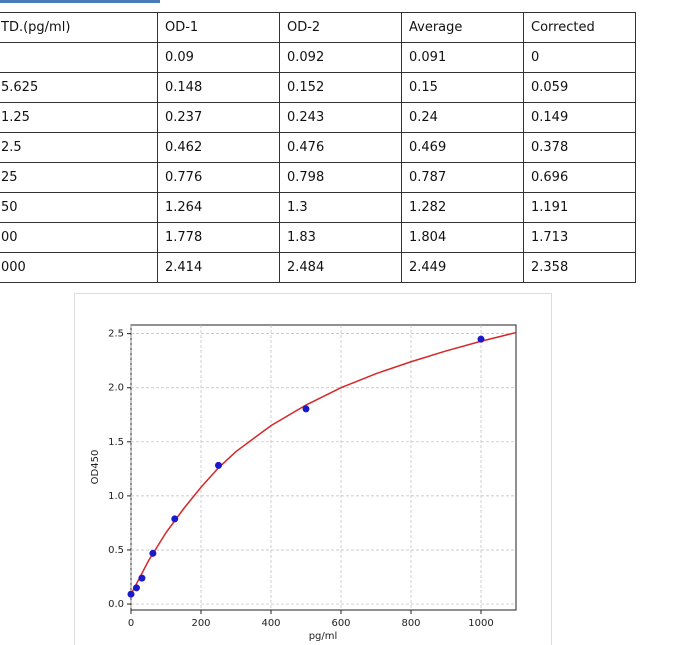 The width and height of the screenshot is (676, 645). Describe the element at coordinates (200, 623) in the screenshot. I see `x-tick-label: 200` at that location.